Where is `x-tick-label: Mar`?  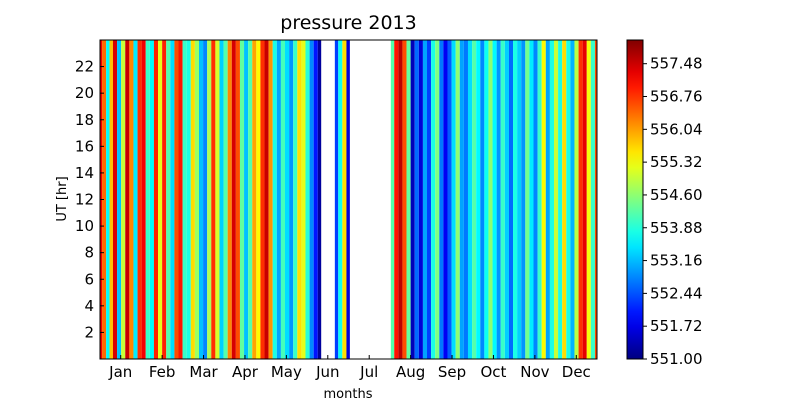
x-tick-label: Mar is located at coordinates (203, 372).